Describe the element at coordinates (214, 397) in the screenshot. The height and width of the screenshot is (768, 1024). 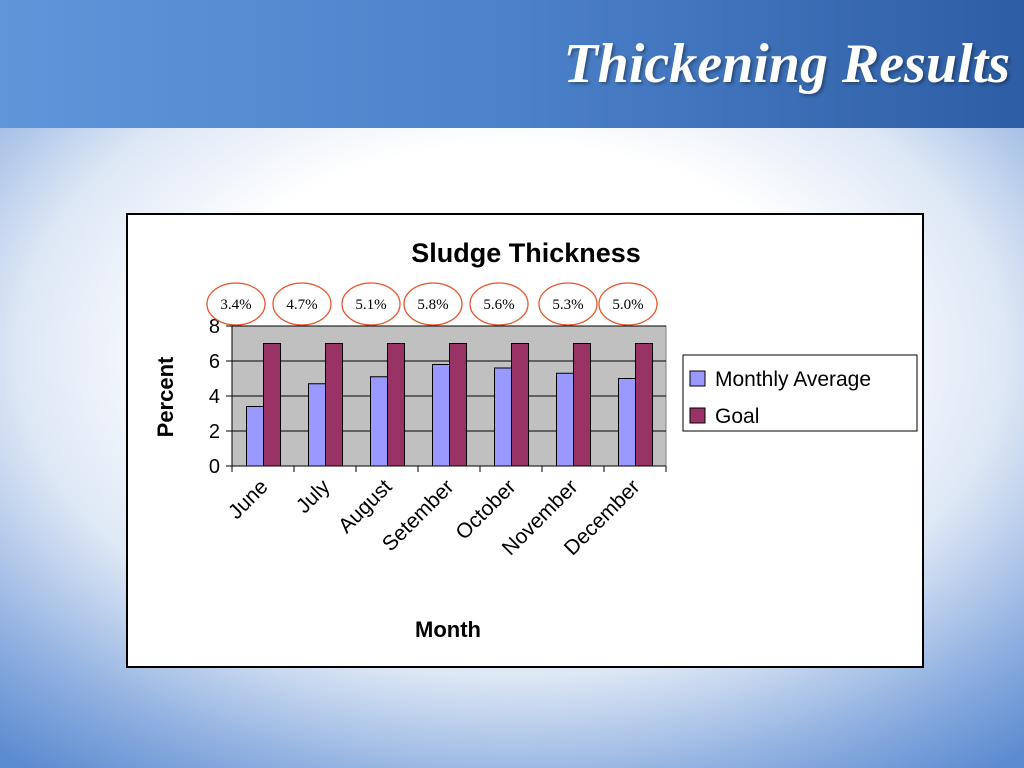
I see `y-tick-label: 4` at that location.